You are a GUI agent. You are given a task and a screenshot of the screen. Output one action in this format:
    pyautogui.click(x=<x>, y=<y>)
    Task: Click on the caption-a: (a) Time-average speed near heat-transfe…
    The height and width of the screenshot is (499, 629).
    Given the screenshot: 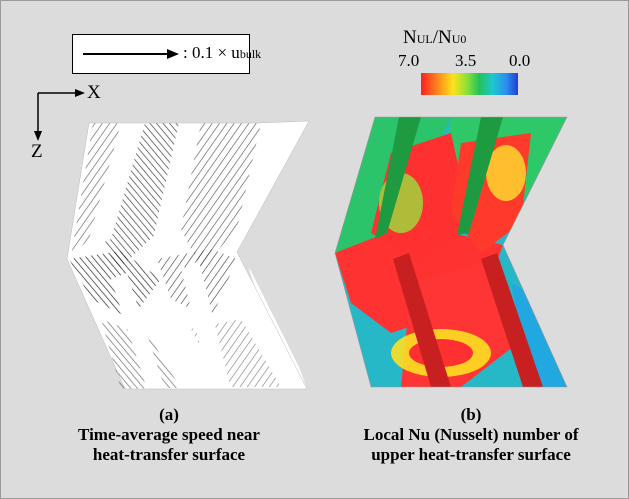 What is the action you would take?
    pyautogui.click(x=169, y=435)
    